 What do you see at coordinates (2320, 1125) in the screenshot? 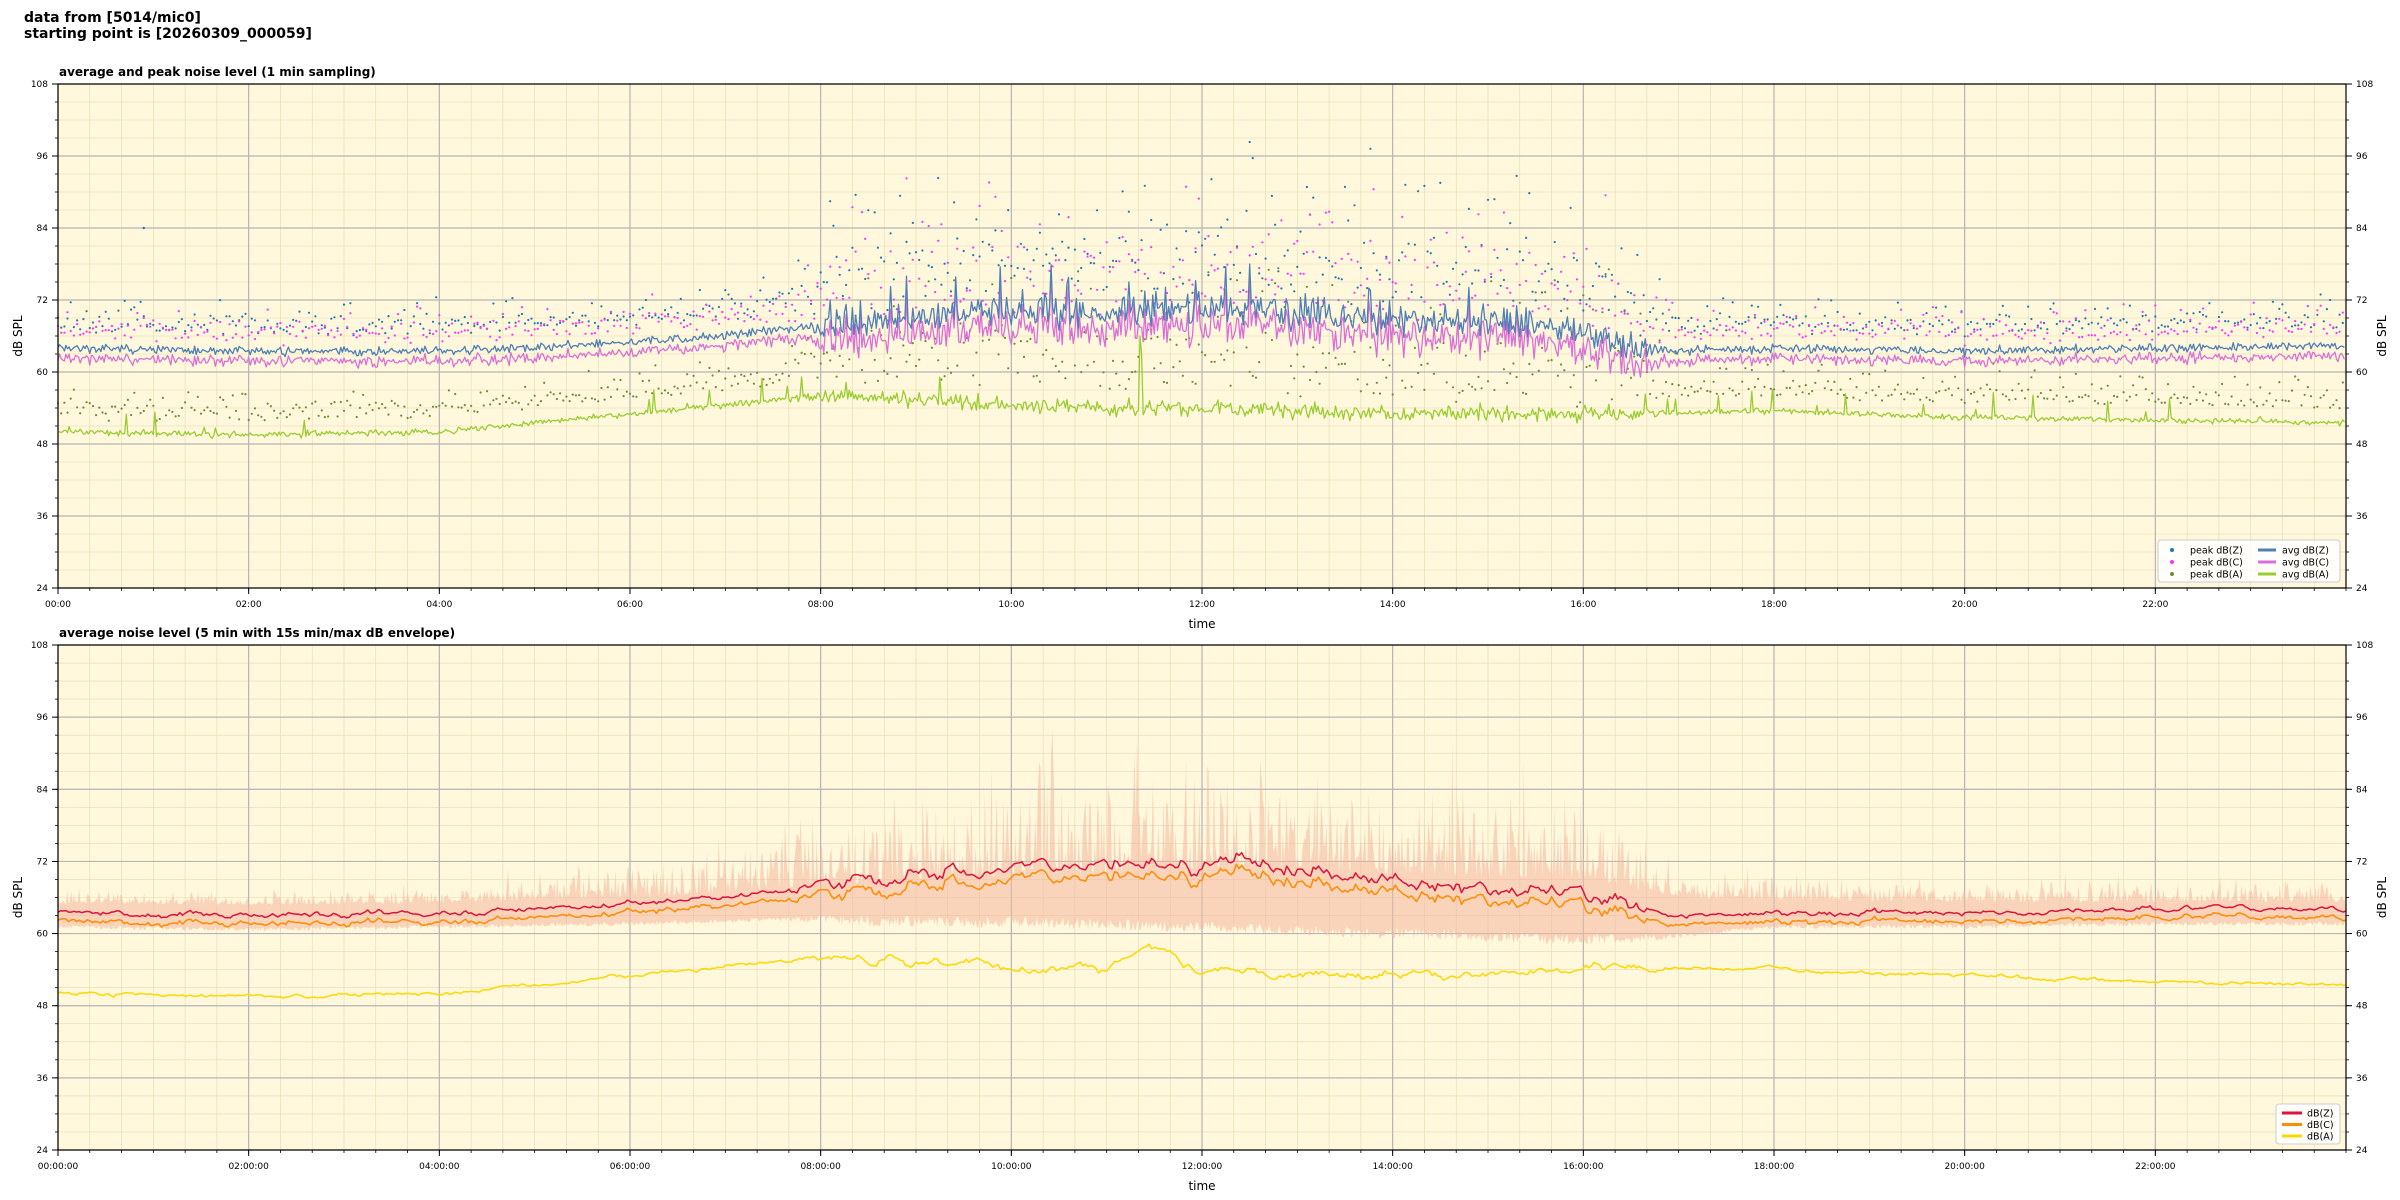
I see `legend-label: dB(C)` at bounding box center [2320, 1125].